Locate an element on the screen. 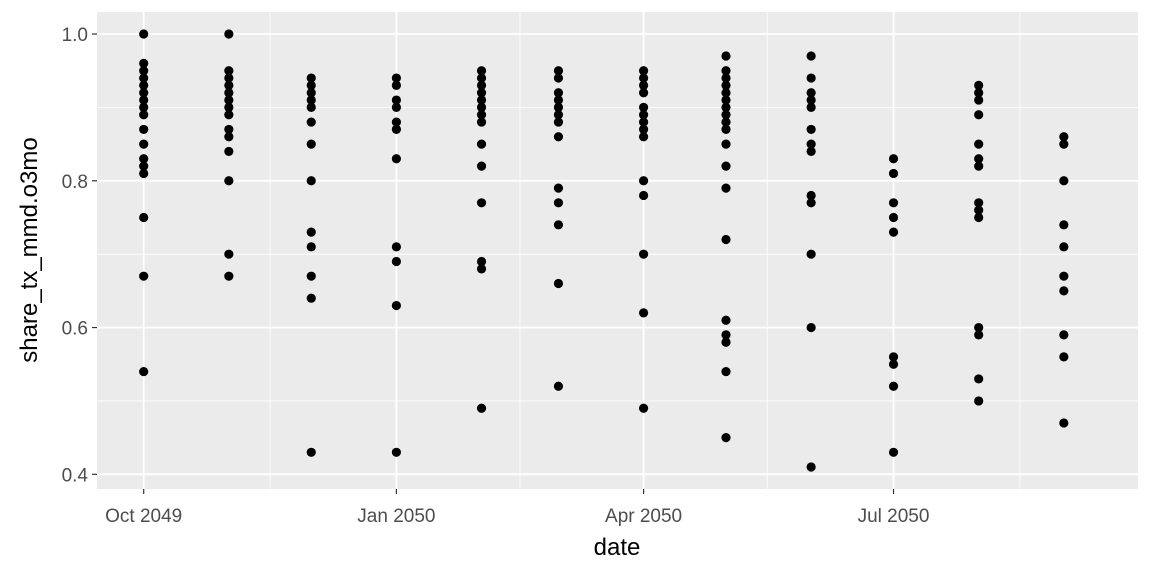 This screenshot has width=1152, height=576. y-axis-title: share_tx_mmd.o3mo is located at coordinates (29, 249).